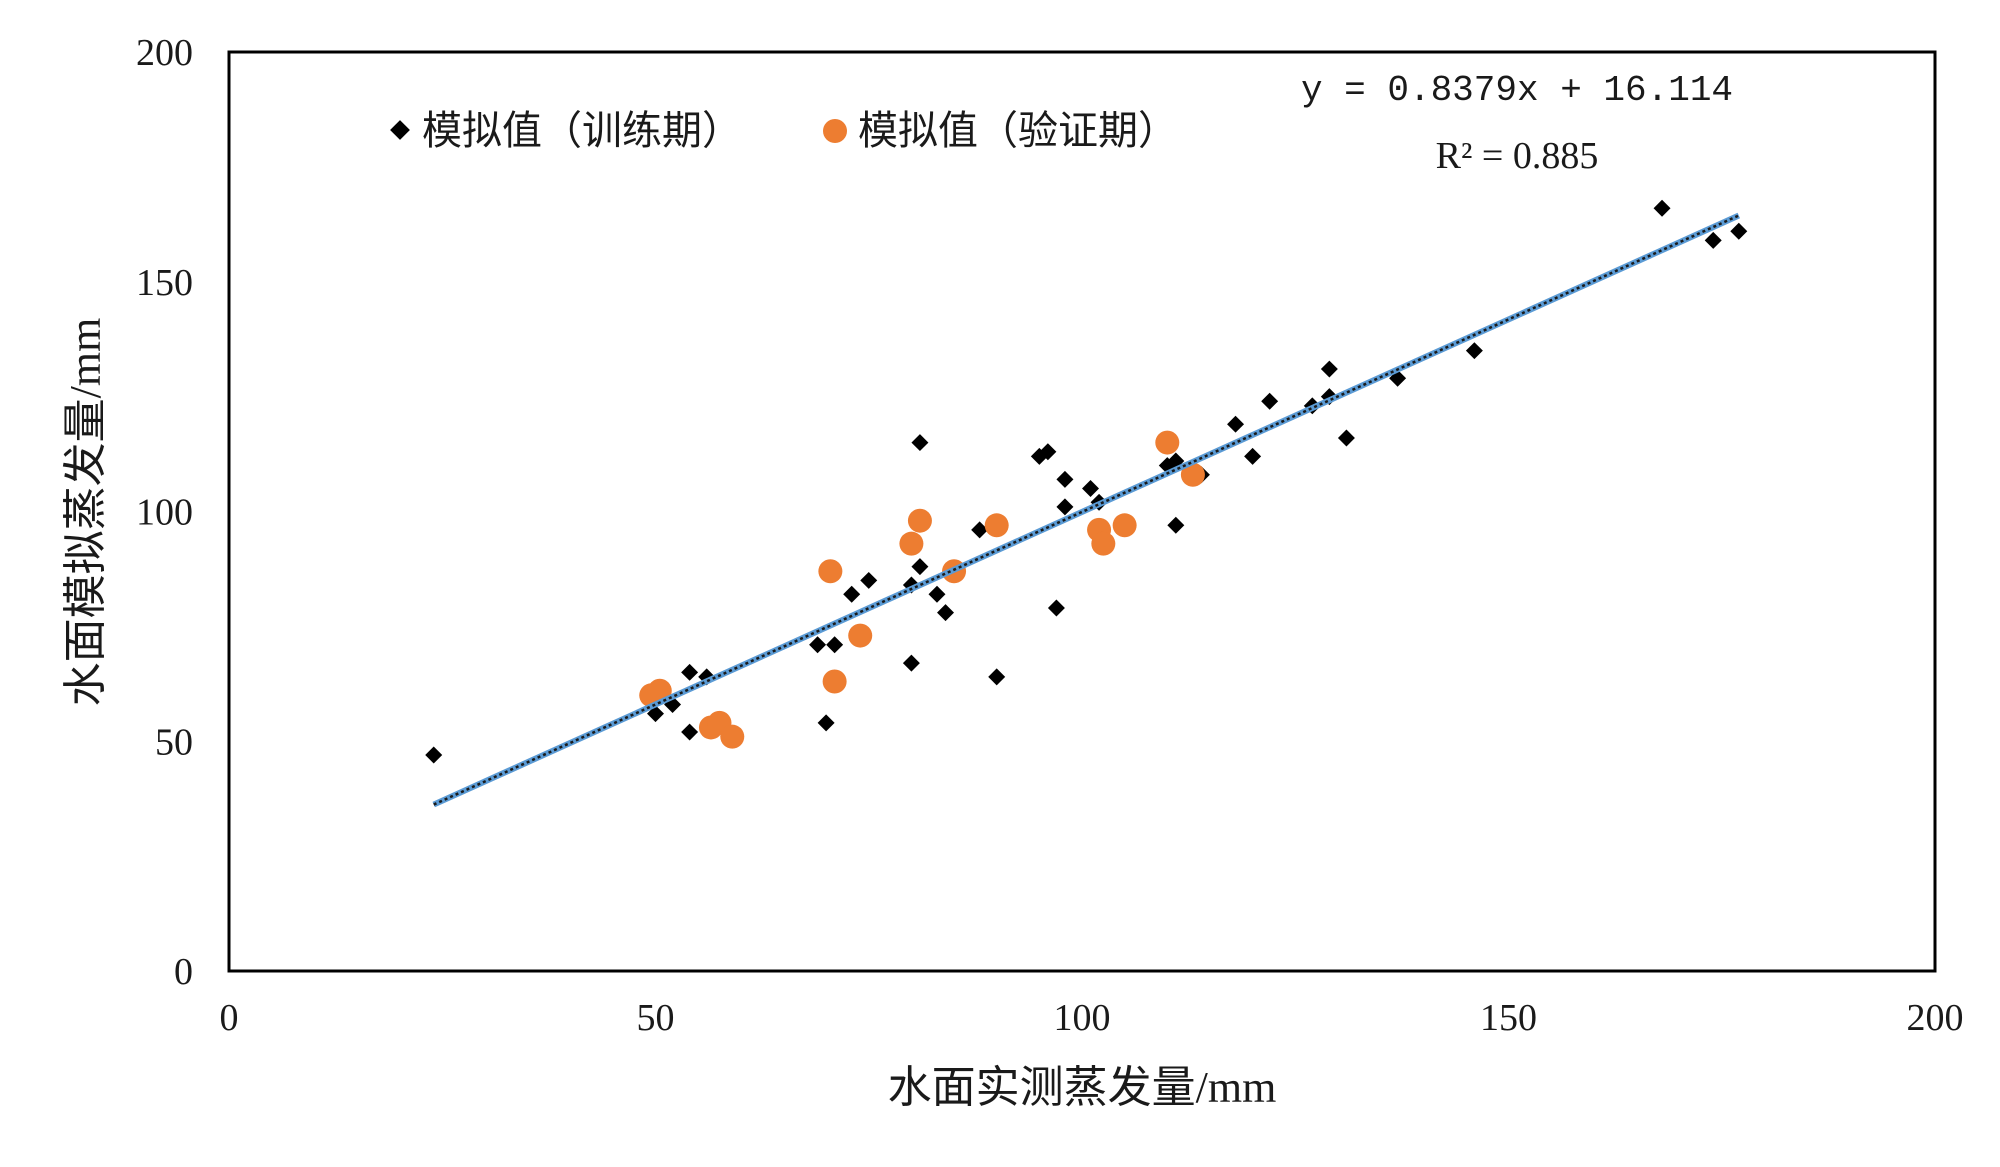 This screenshot has height=1167, width=2000. Describe the element at coordinates (1082, 1018) in the screenshot. I see `x-tick-label: 100` at that location.